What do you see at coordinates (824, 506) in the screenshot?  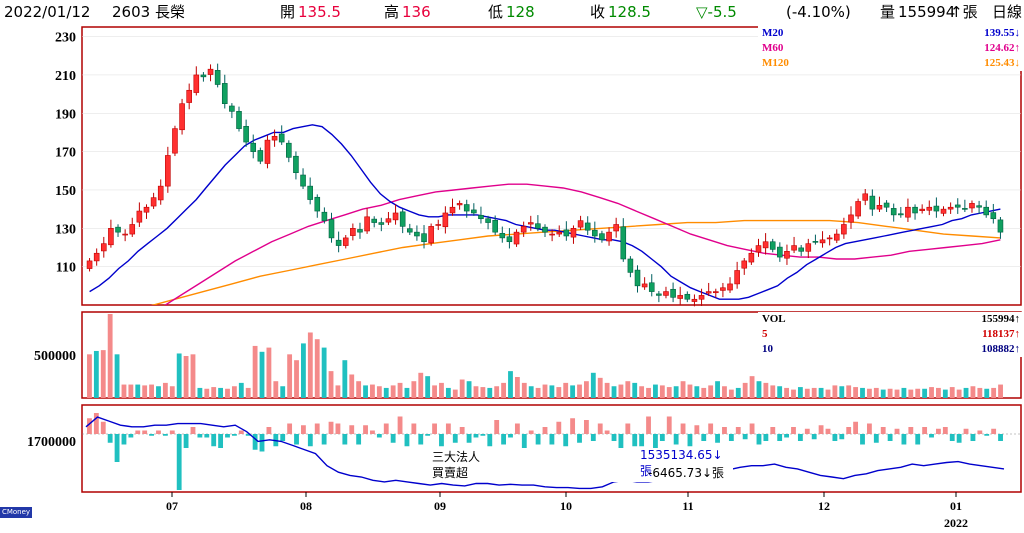 I see `month-label: 12` at bounding box center [824, 506].